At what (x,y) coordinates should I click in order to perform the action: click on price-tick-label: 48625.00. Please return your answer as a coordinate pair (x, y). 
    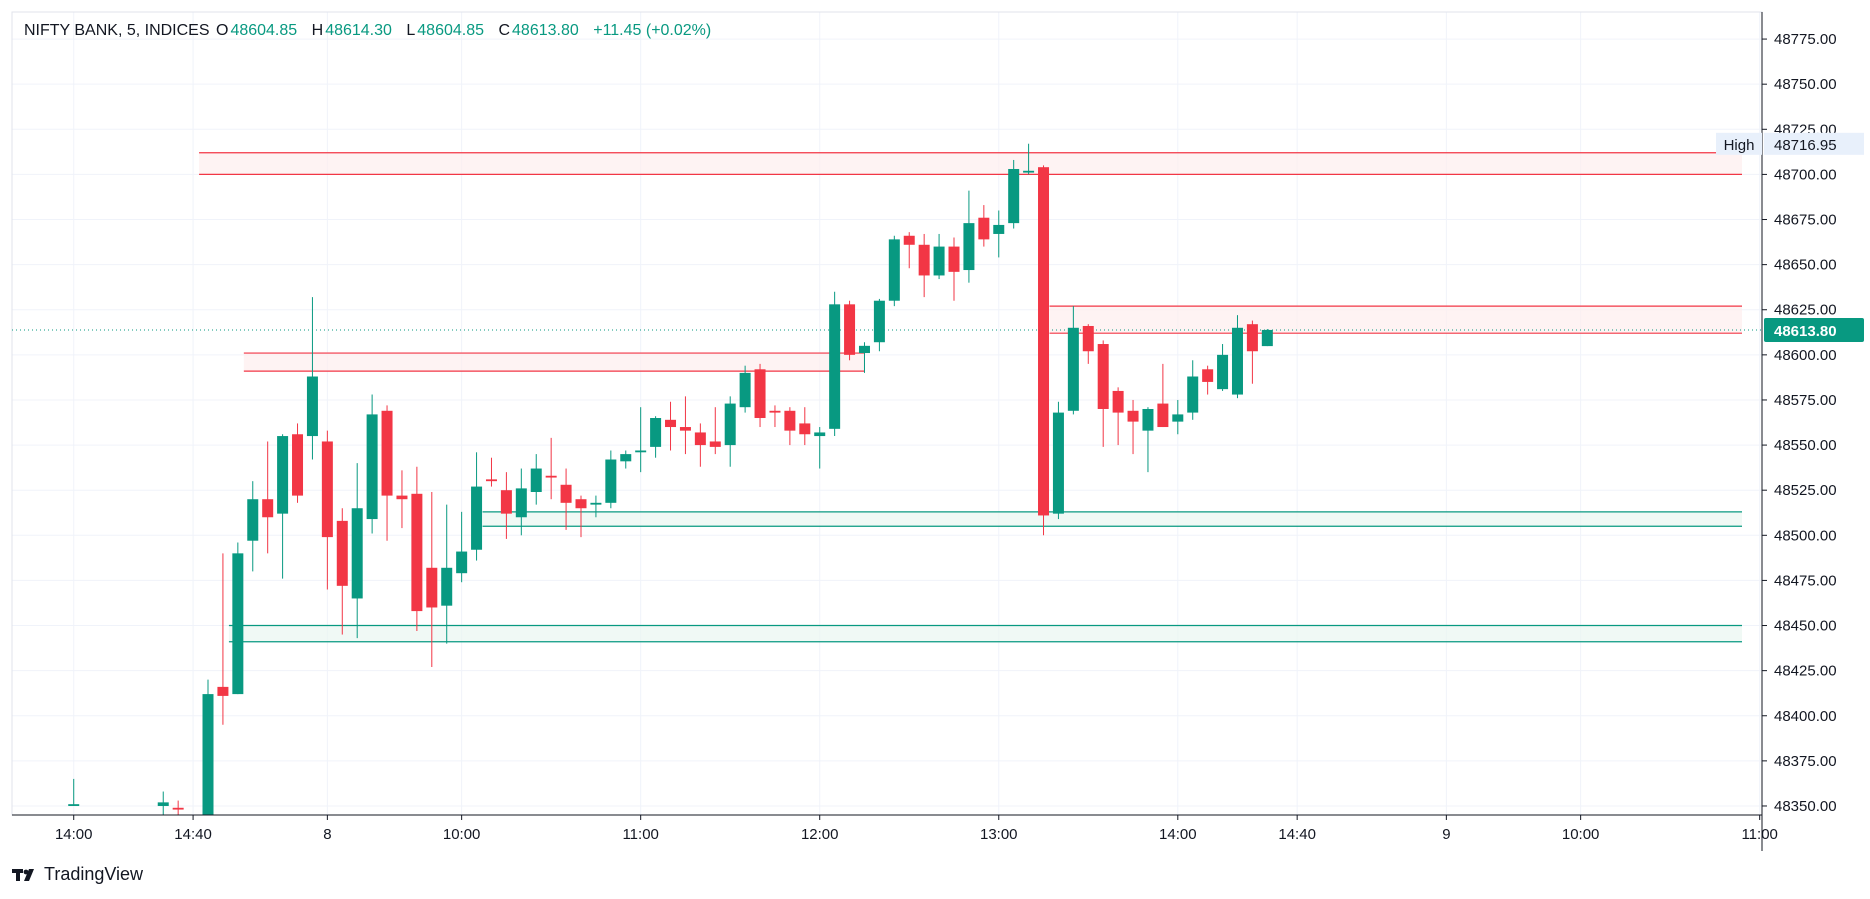
    Looking at the image, I should click on (1805, 310).